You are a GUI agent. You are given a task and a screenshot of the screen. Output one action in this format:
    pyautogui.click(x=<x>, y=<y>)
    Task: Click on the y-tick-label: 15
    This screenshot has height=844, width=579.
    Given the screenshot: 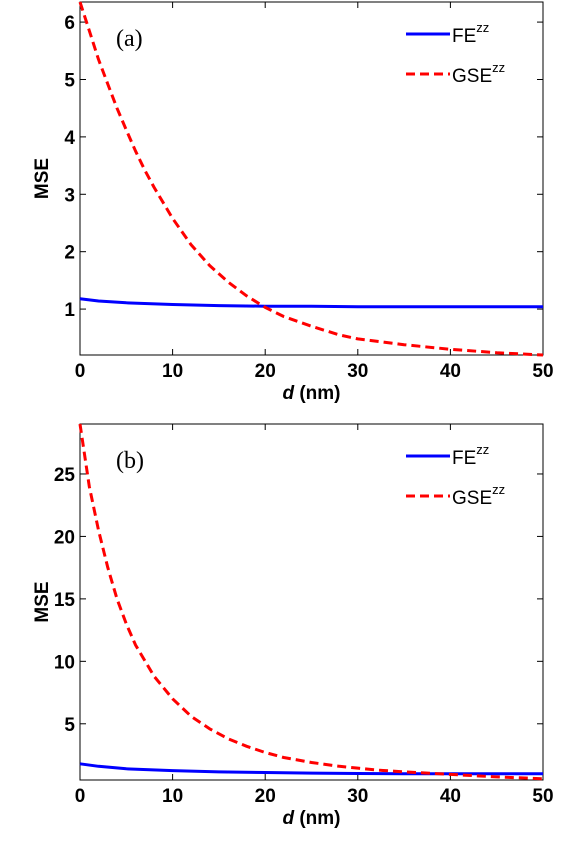 What is the action you would take?
    pyautogui.click(x=65, y=600)
    